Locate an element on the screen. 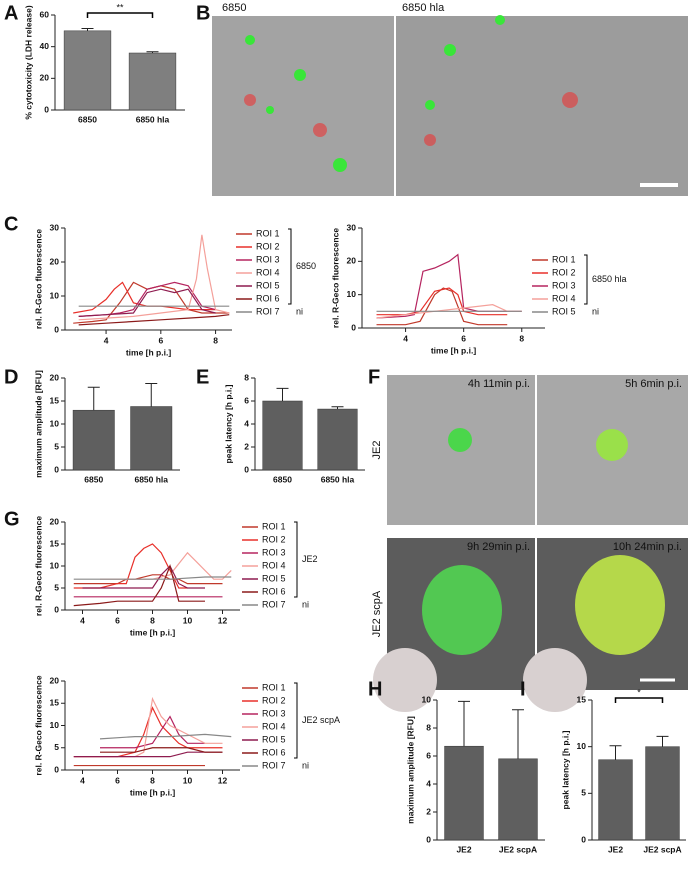  x-tick-label: JE2 is located at coordinates (463, 849).